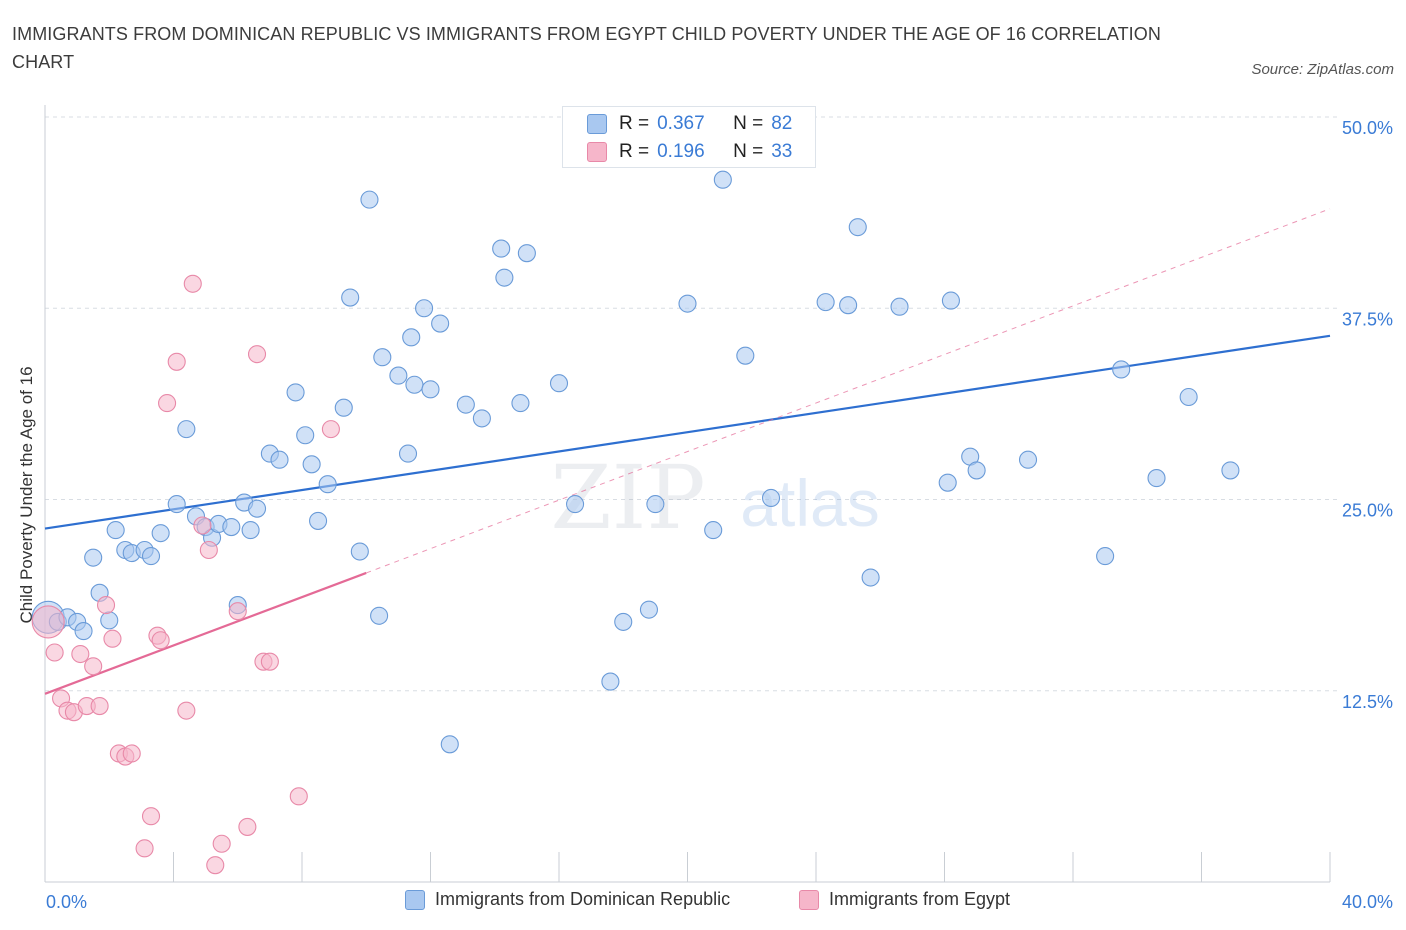 Image resolution: width=1406 pixels, height=930 pixels. I want to click on legend-item-dominican: Immigrants from Dominican Republic, so click(567, 899).